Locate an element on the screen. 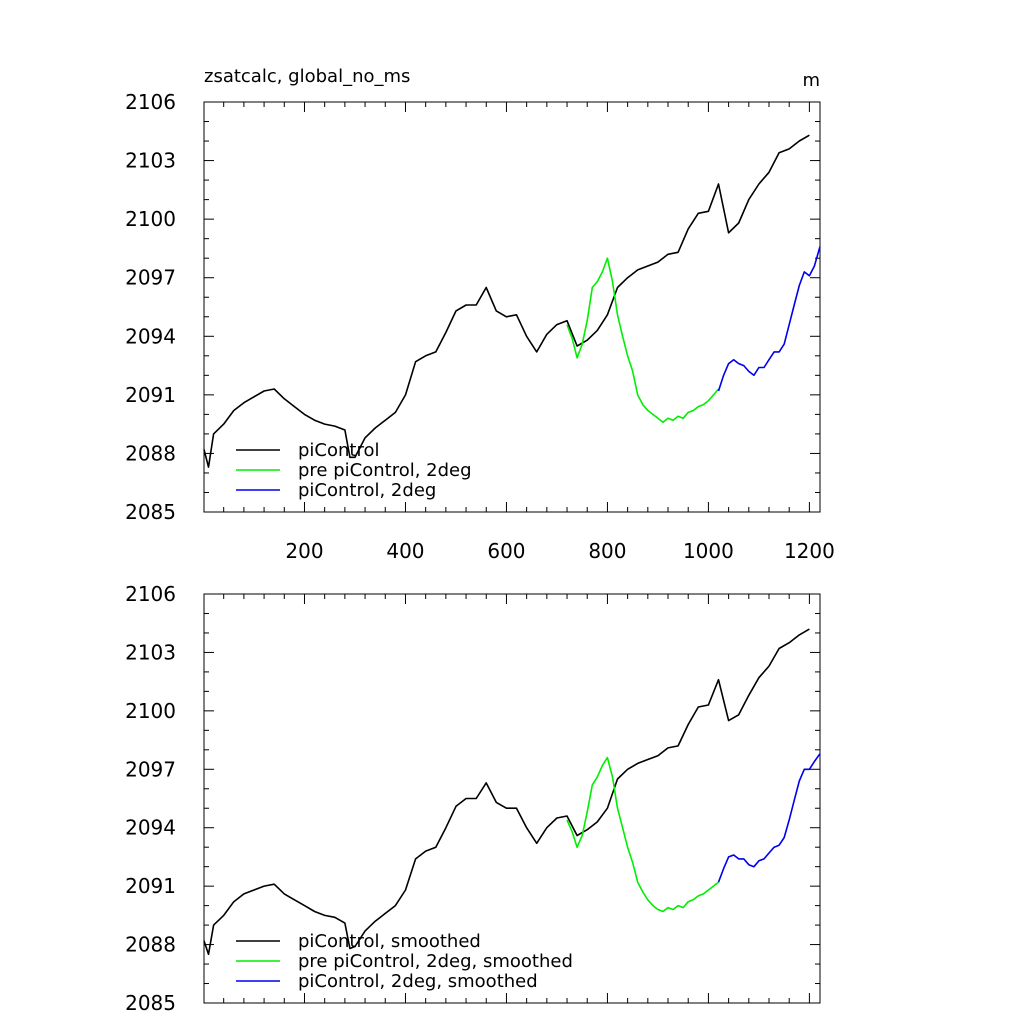 This screenshot has width=1024, height=1024. legend-label: pre piControl, 2deg is located at coordinates (385, 470).